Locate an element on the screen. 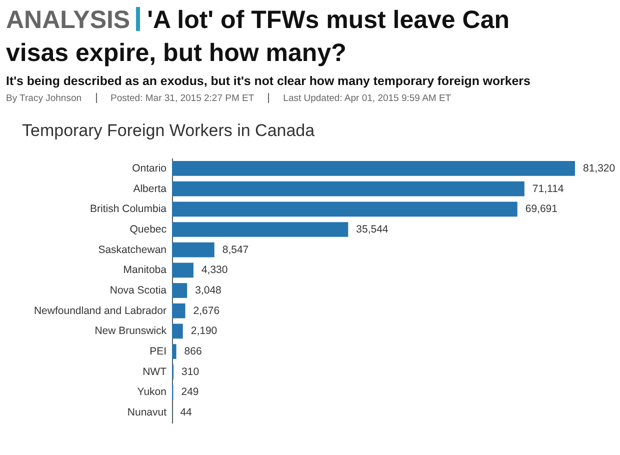  y-tick-label: New Brunswick is located at coordinates (131, 331).